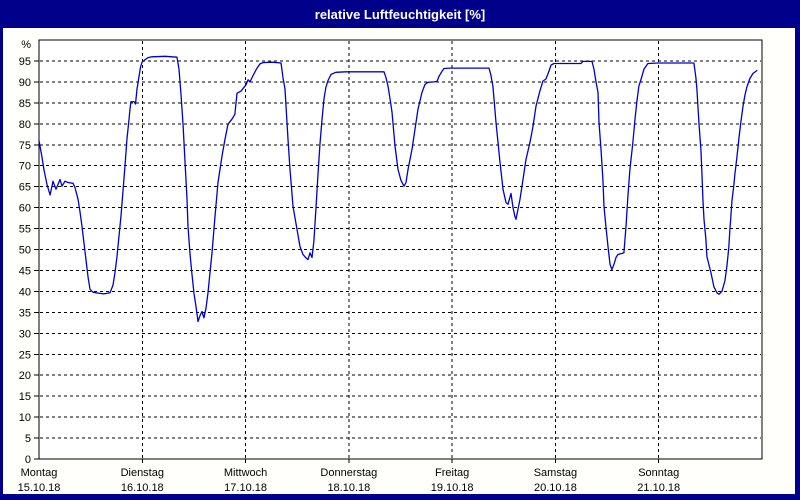  I want to click on y-axis-tick-label: 90, so click(25, 83).